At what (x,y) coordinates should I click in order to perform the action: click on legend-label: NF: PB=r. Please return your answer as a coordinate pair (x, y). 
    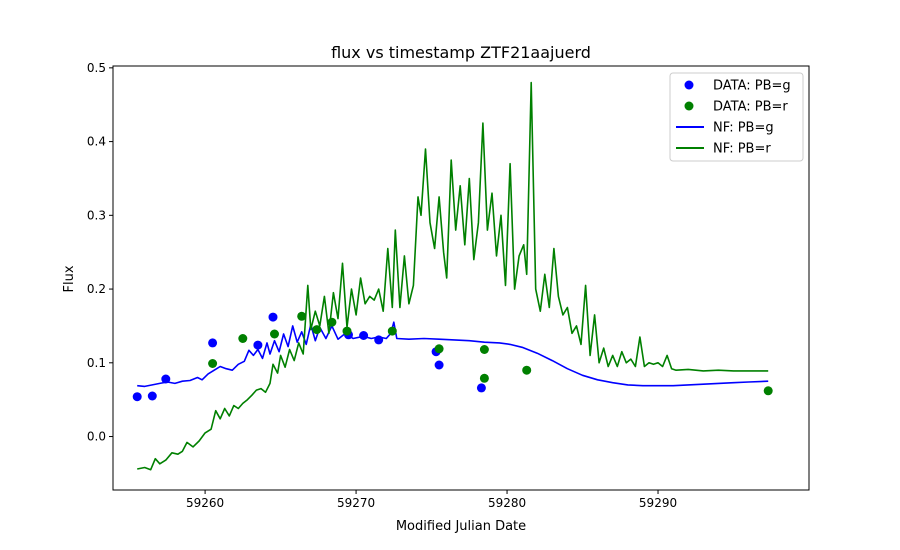
    Looking at the image, I should click on (742, 149).